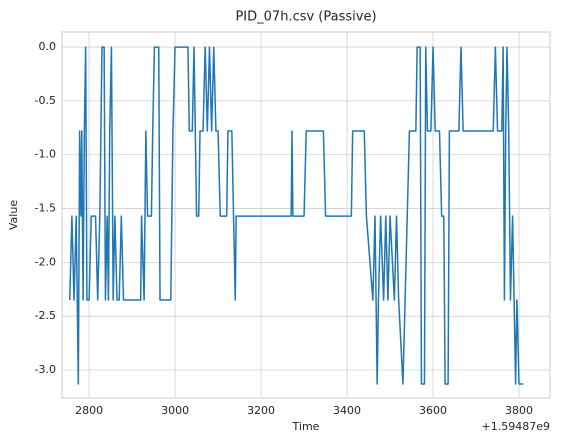 Image resolution: width=565 pixels, height=444 pixels. Describe the element at coordinates (516, 426) in the screenshot. I see `x-offset-label: +1.59487e9` at that location.